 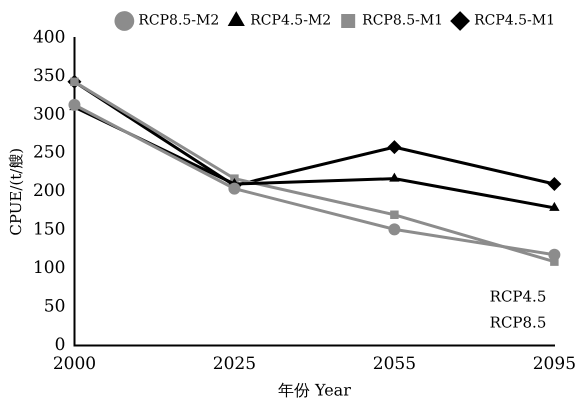 I want to click on x-tick-label: 2055, so click(x=394, y=364).